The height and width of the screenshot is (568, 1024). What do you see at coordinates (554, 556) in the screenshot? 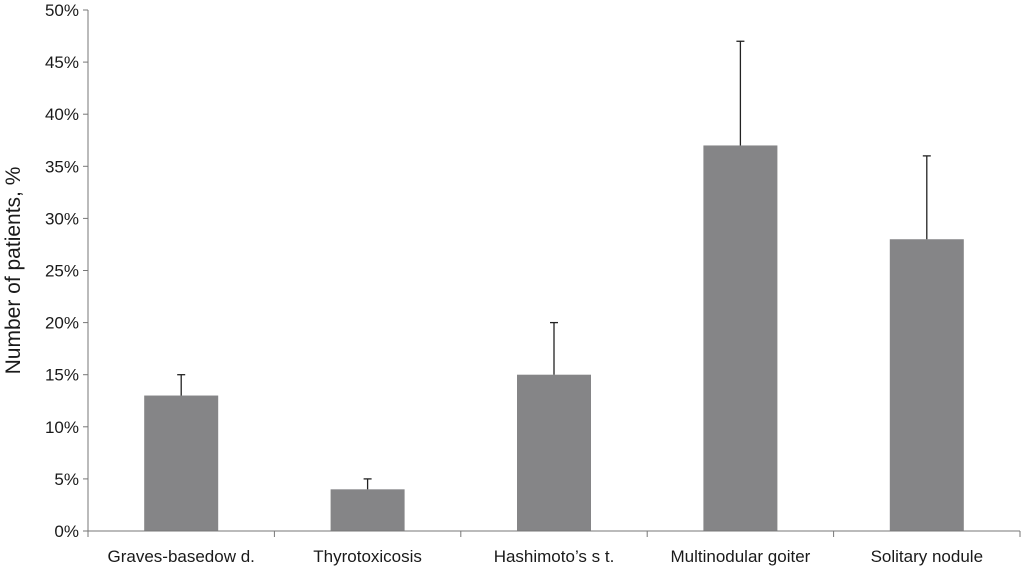
I see `x-tick-label: Hashimoto’s s t.` at bounding box center [554, 556].